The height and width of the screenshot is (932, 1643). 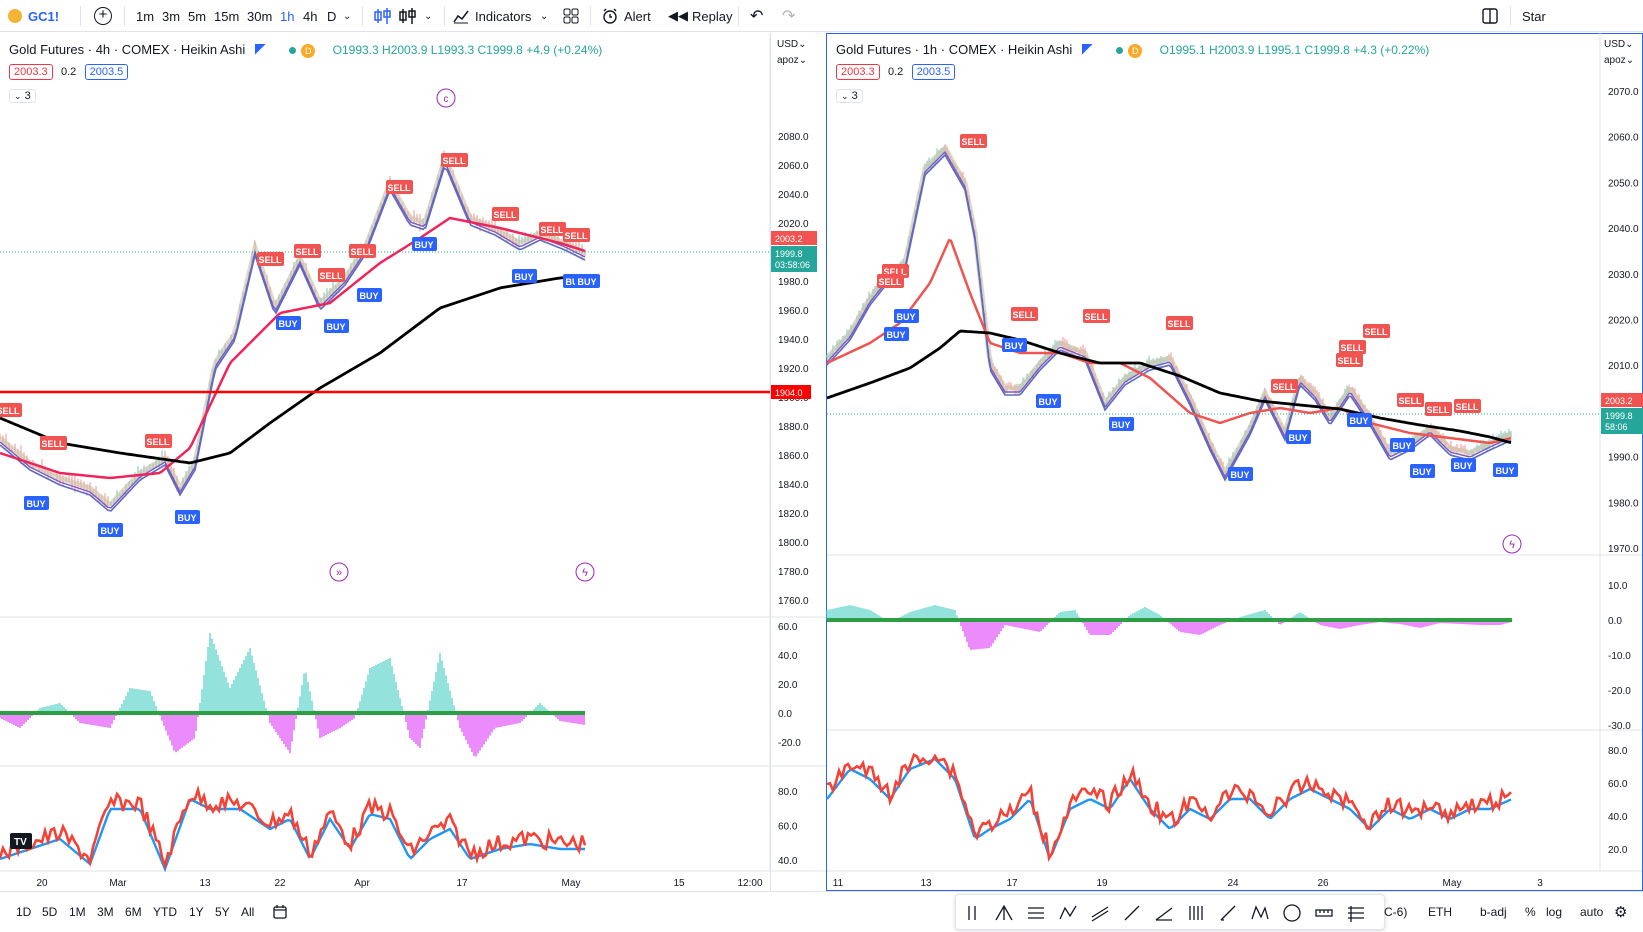 I want to click on right-time-tick: 3, so click(x=1540, y=883).